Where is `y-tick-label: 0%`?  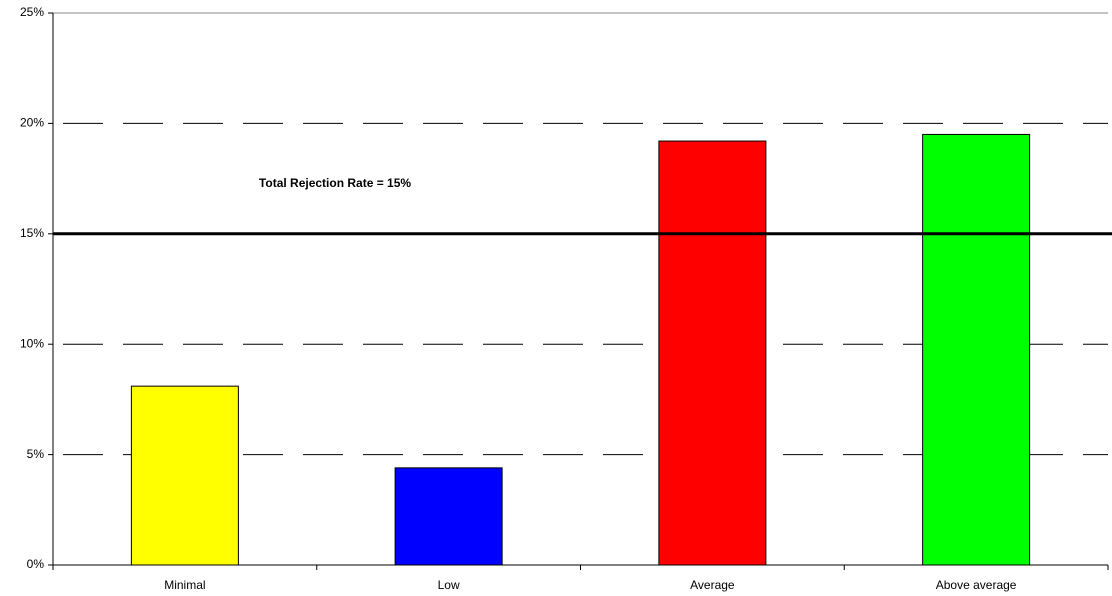
y-tick-label: 0% is located at coordinates (36, 564).